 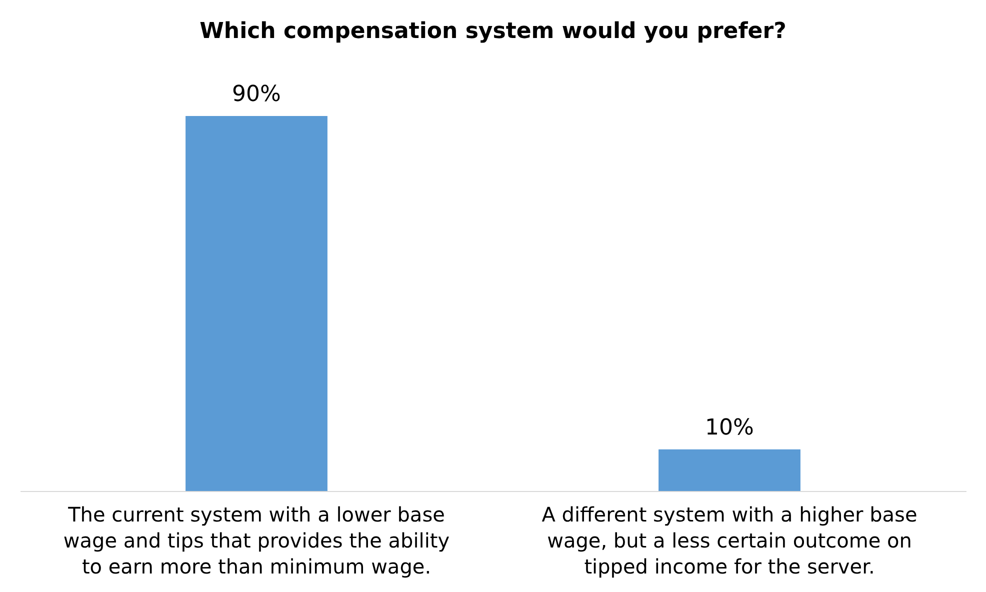 I want to click on x-tick-label: The current system with a lower base wage and tips that provides the ability to earn more than minimum wage., so click(x=256, y=540).